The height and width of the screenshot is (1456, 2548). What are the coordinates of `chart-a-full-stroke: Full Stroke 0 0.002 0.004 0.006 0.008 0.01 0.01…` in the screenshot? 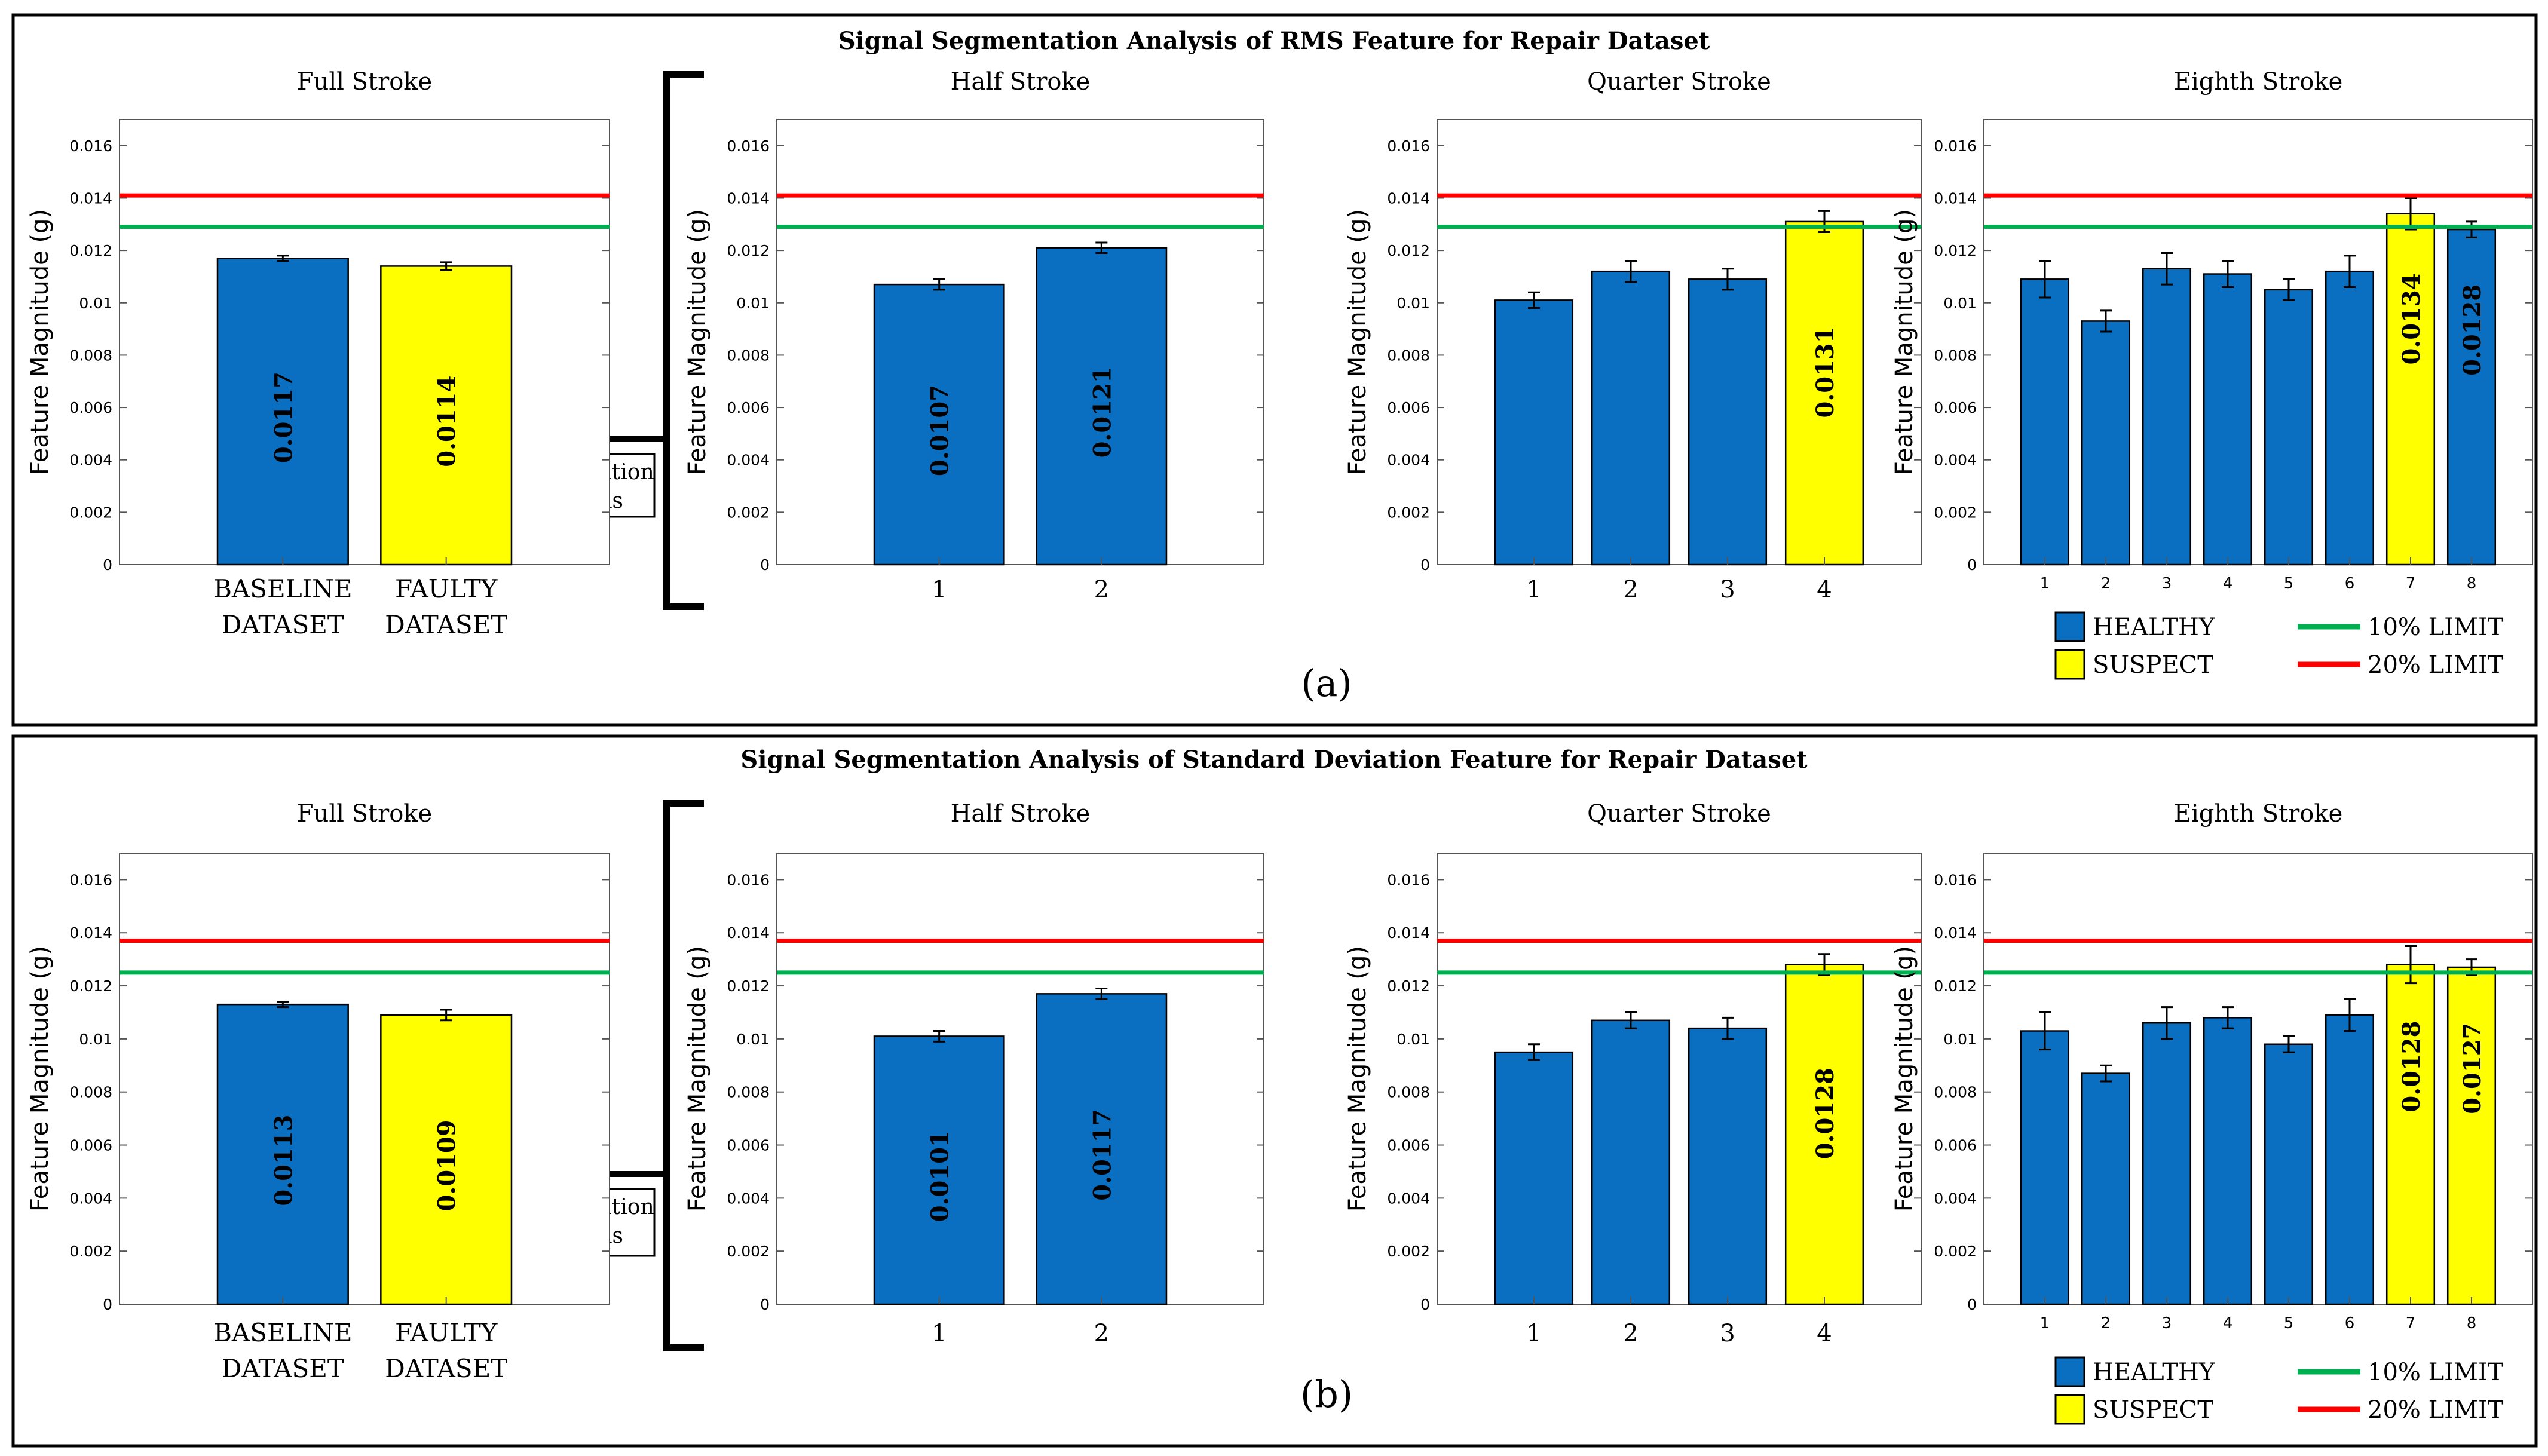 It's located at (318, 354).